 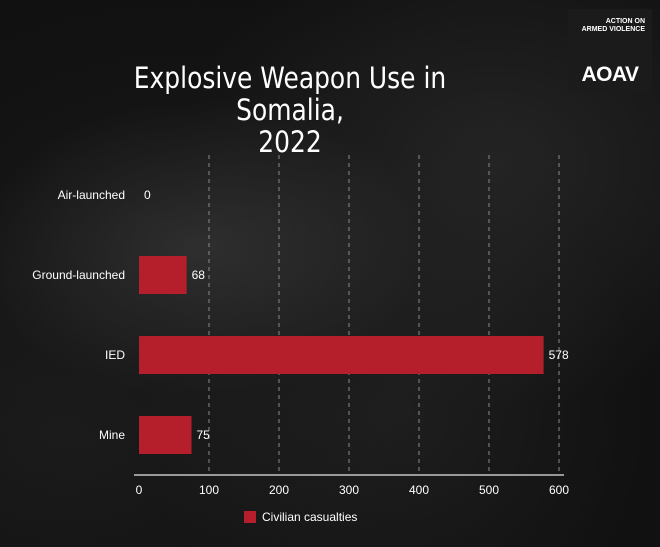 I want to click on category-label: Air-launched, so click(x=91, y=195).